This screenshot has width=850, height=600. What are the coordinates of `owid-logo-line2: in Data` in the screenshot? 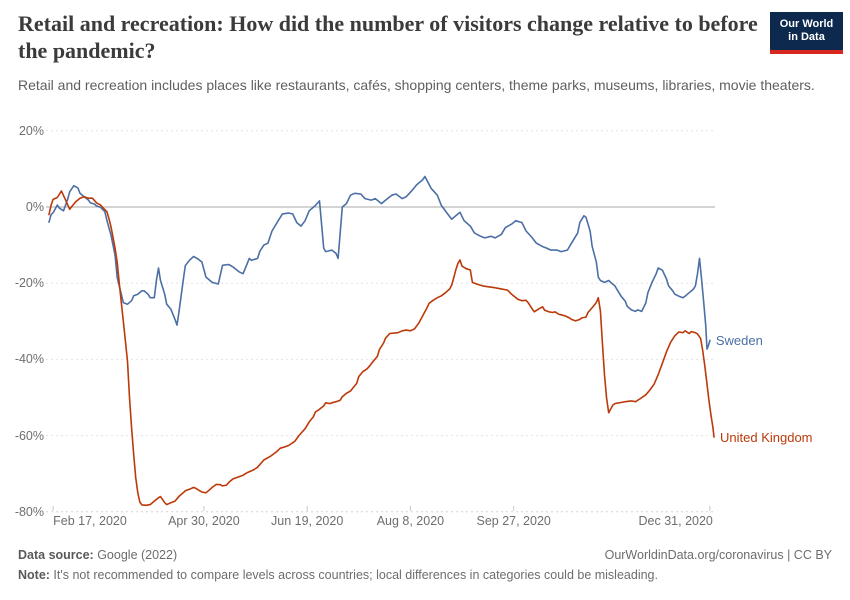 It's located at (806, 37).